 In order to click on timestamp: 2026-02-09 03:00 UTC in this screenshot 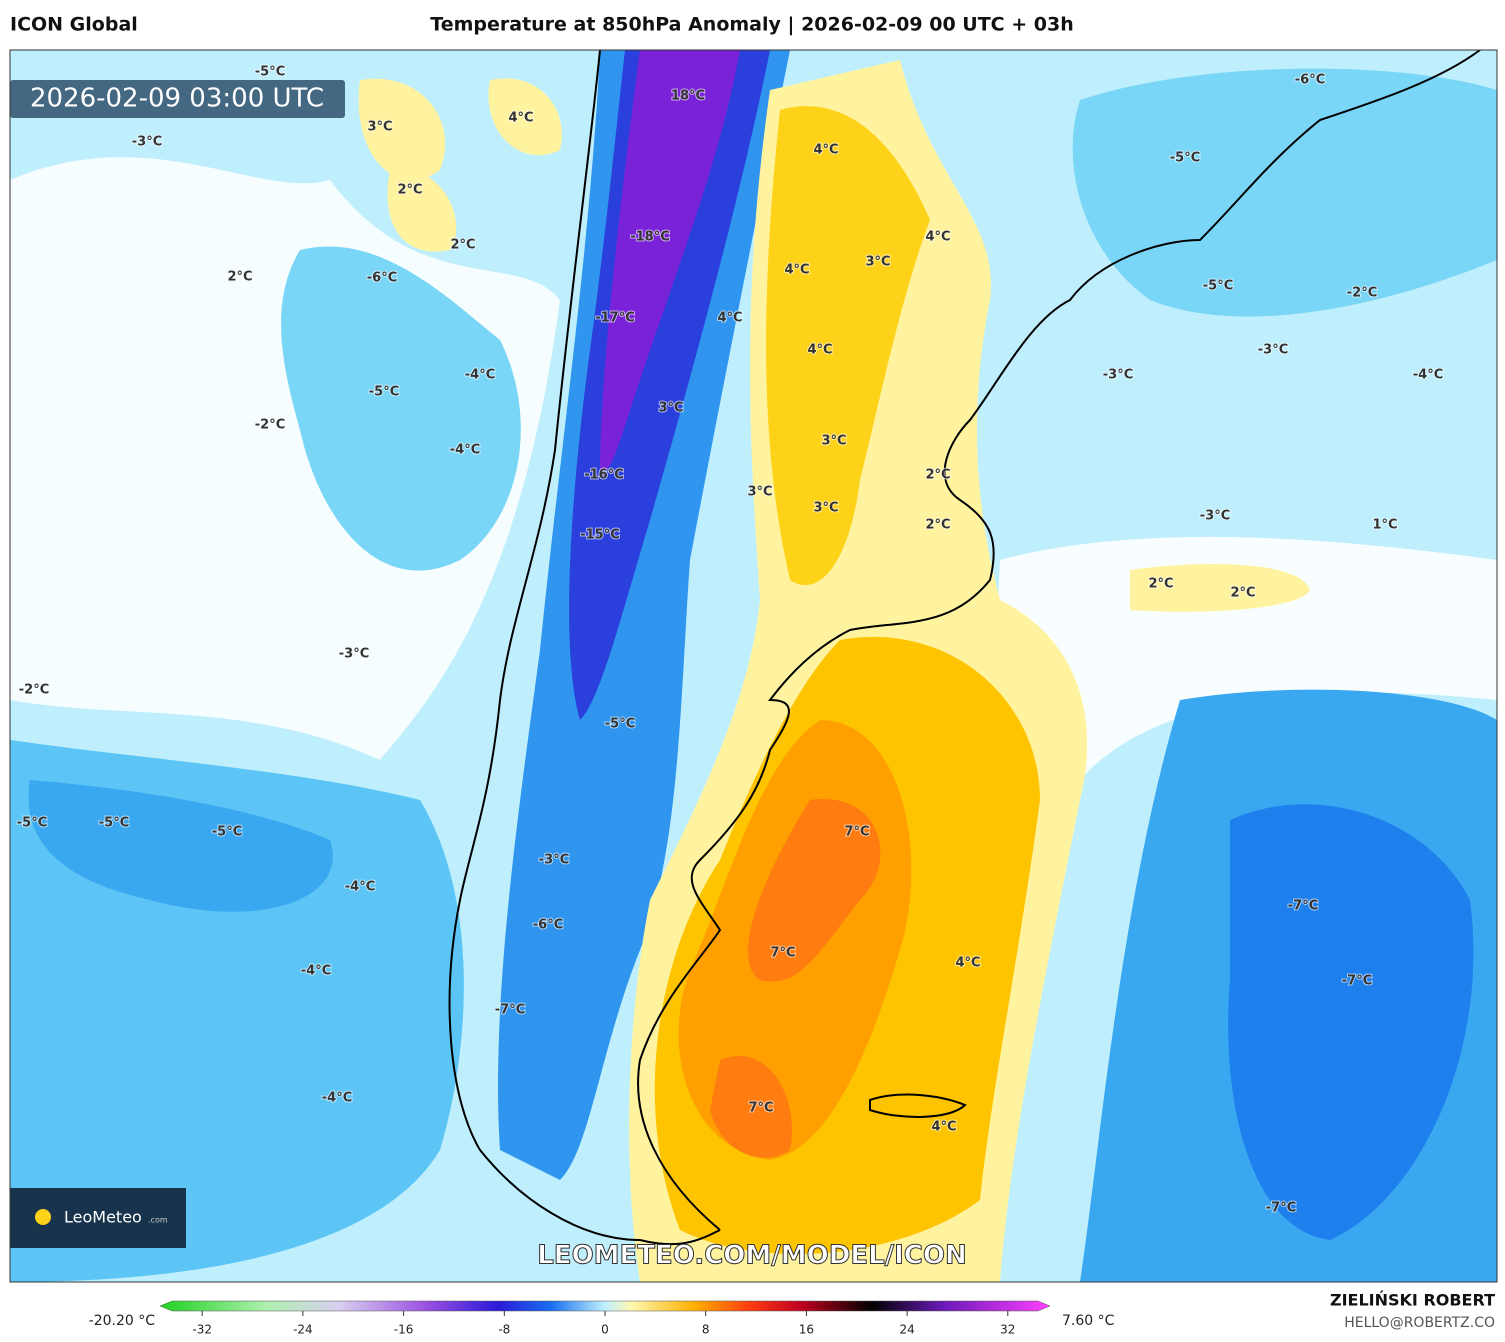, I will do `click(177, 99)`.